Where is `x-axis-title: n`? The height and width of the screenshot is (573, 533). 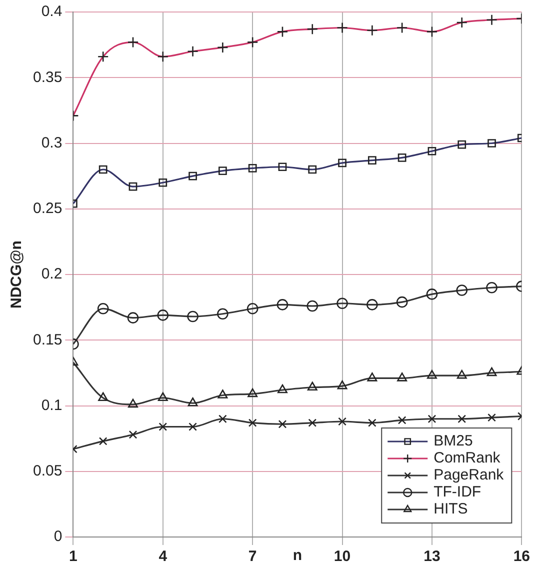
x-axis-title: n is located at coordinates (297, 555).